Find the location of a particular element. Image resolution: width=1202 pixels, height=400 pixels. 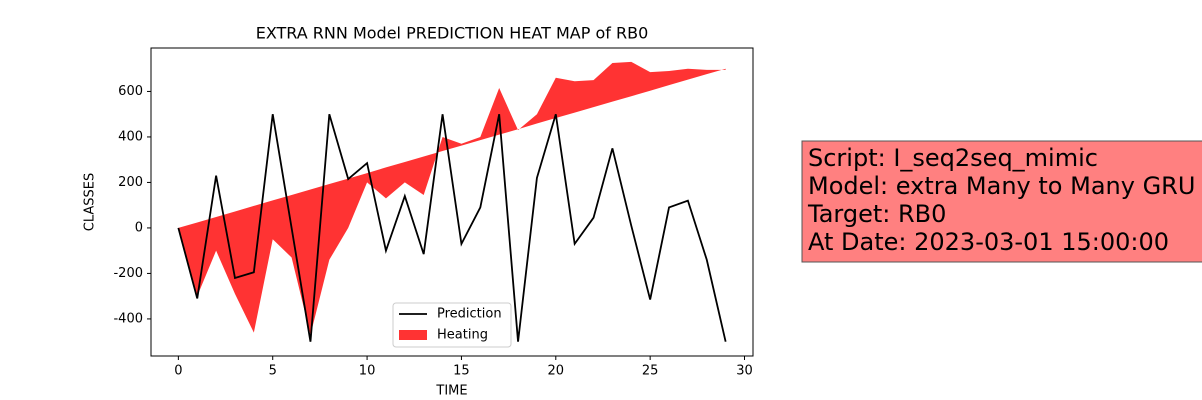

info-box is located at coordinates (1001, 201).